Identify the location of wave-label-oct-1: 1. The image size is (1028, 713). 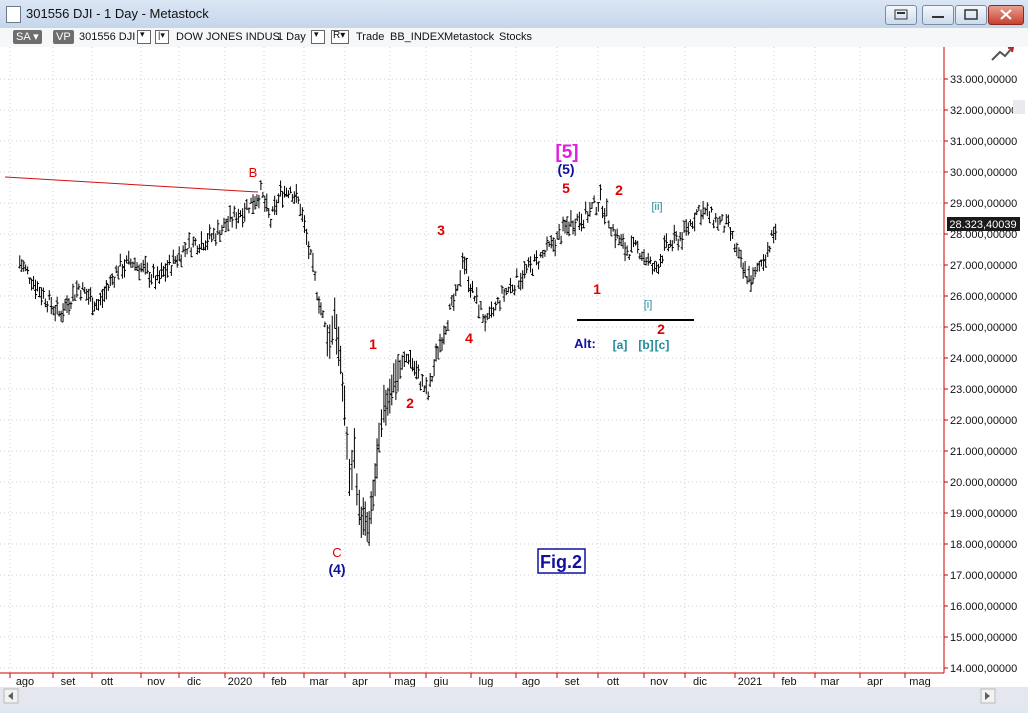
(597, 289).